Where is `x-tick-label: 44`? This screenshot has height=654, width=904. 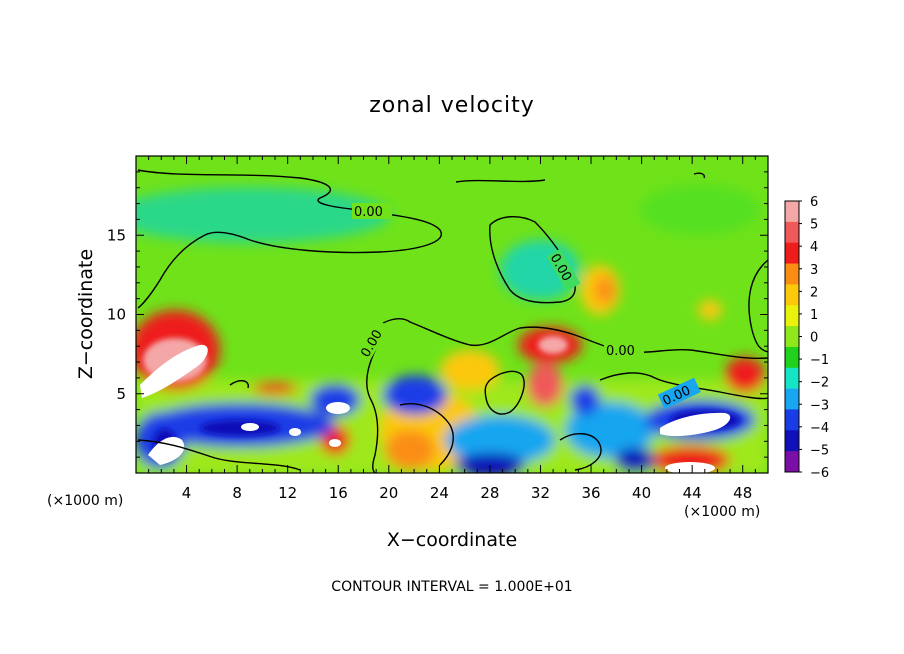
x-tick-label: 44 is located at coordinates (692, 493).